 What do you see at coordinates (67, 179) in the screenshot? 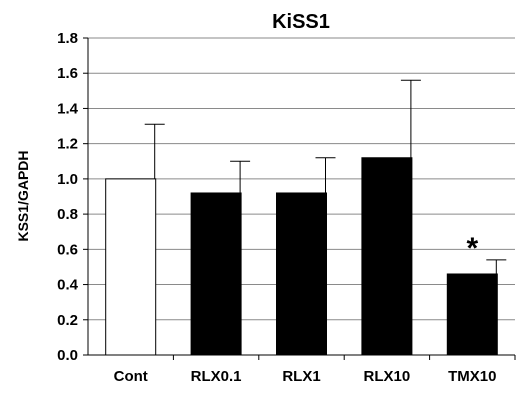
I see `y-tick-label: 1.0` at bounding box center [67, 179].